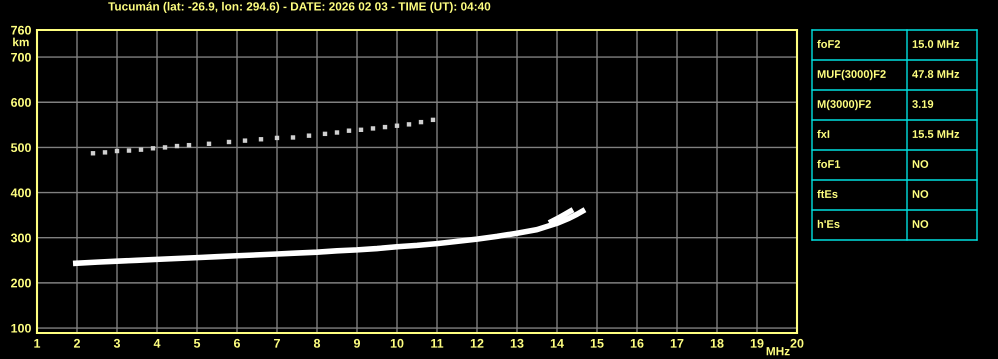 The width and height of the screenshot is (998, 359). What do you see at coordinates (557, 343) in the screenshot?
I see `x-tick-label: 14` at bounding box center [557, 343].